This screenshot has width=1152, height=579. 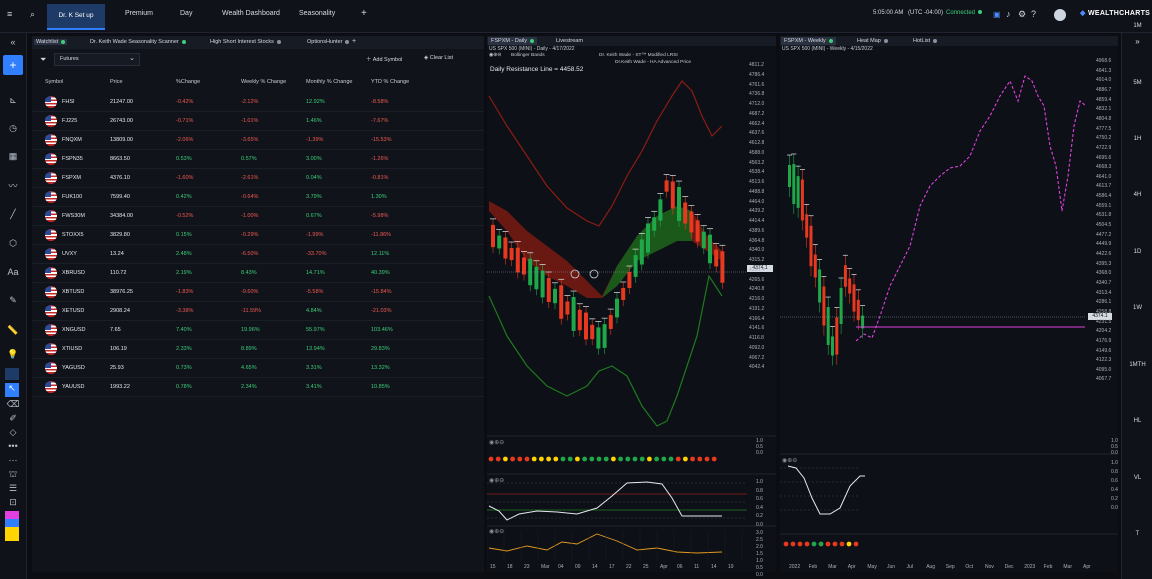 What do you see at coordinates (264, 82) in the screenshot?
I see `col-weekly-change: Weekly % Change` at bounding box center [264, 82].